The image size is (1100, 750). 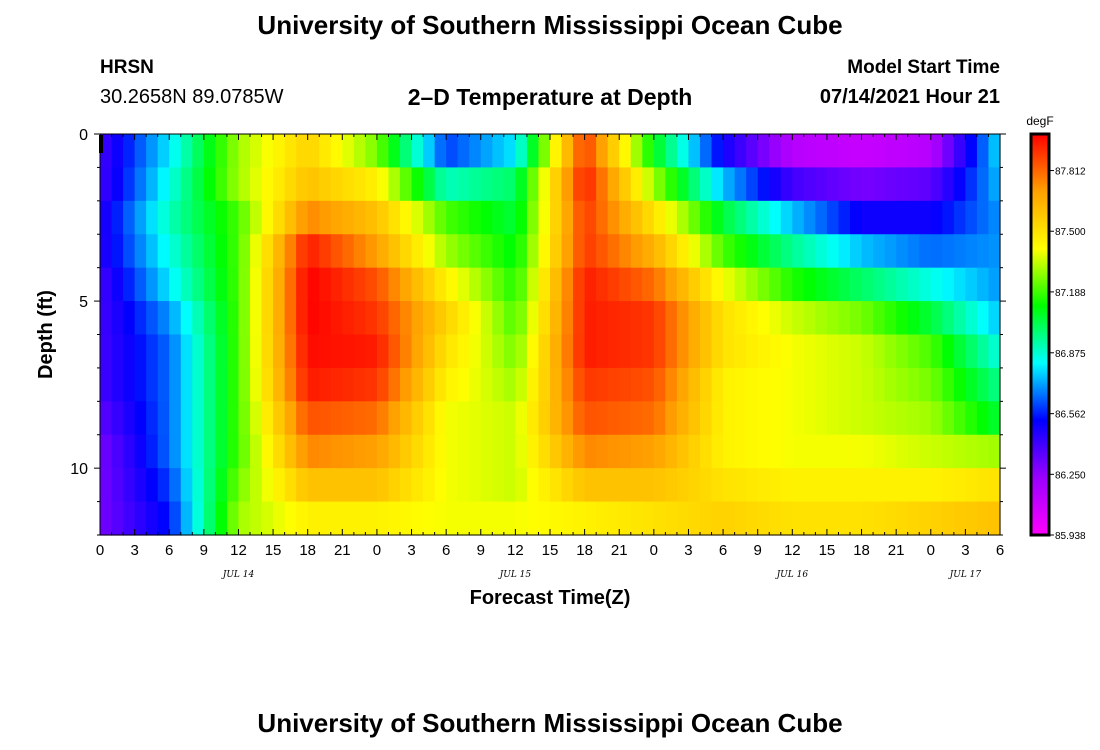 I want to click on x-tick-label: 12, so click(x=515, y=550).